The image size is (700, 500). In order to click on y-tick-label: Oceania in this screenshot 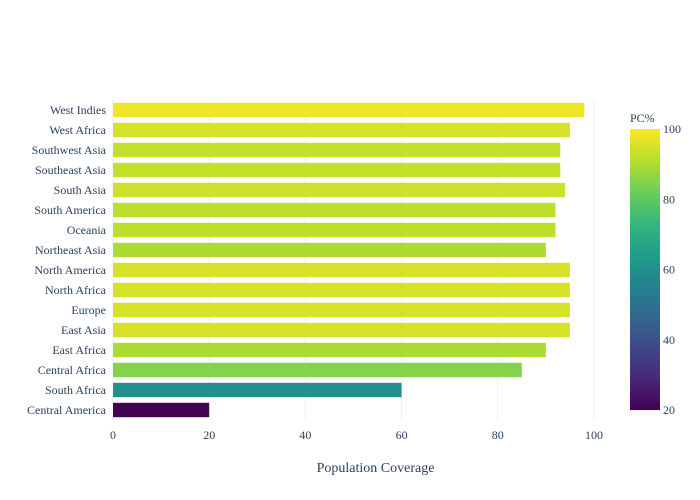, I will do `click(87, 230)`.